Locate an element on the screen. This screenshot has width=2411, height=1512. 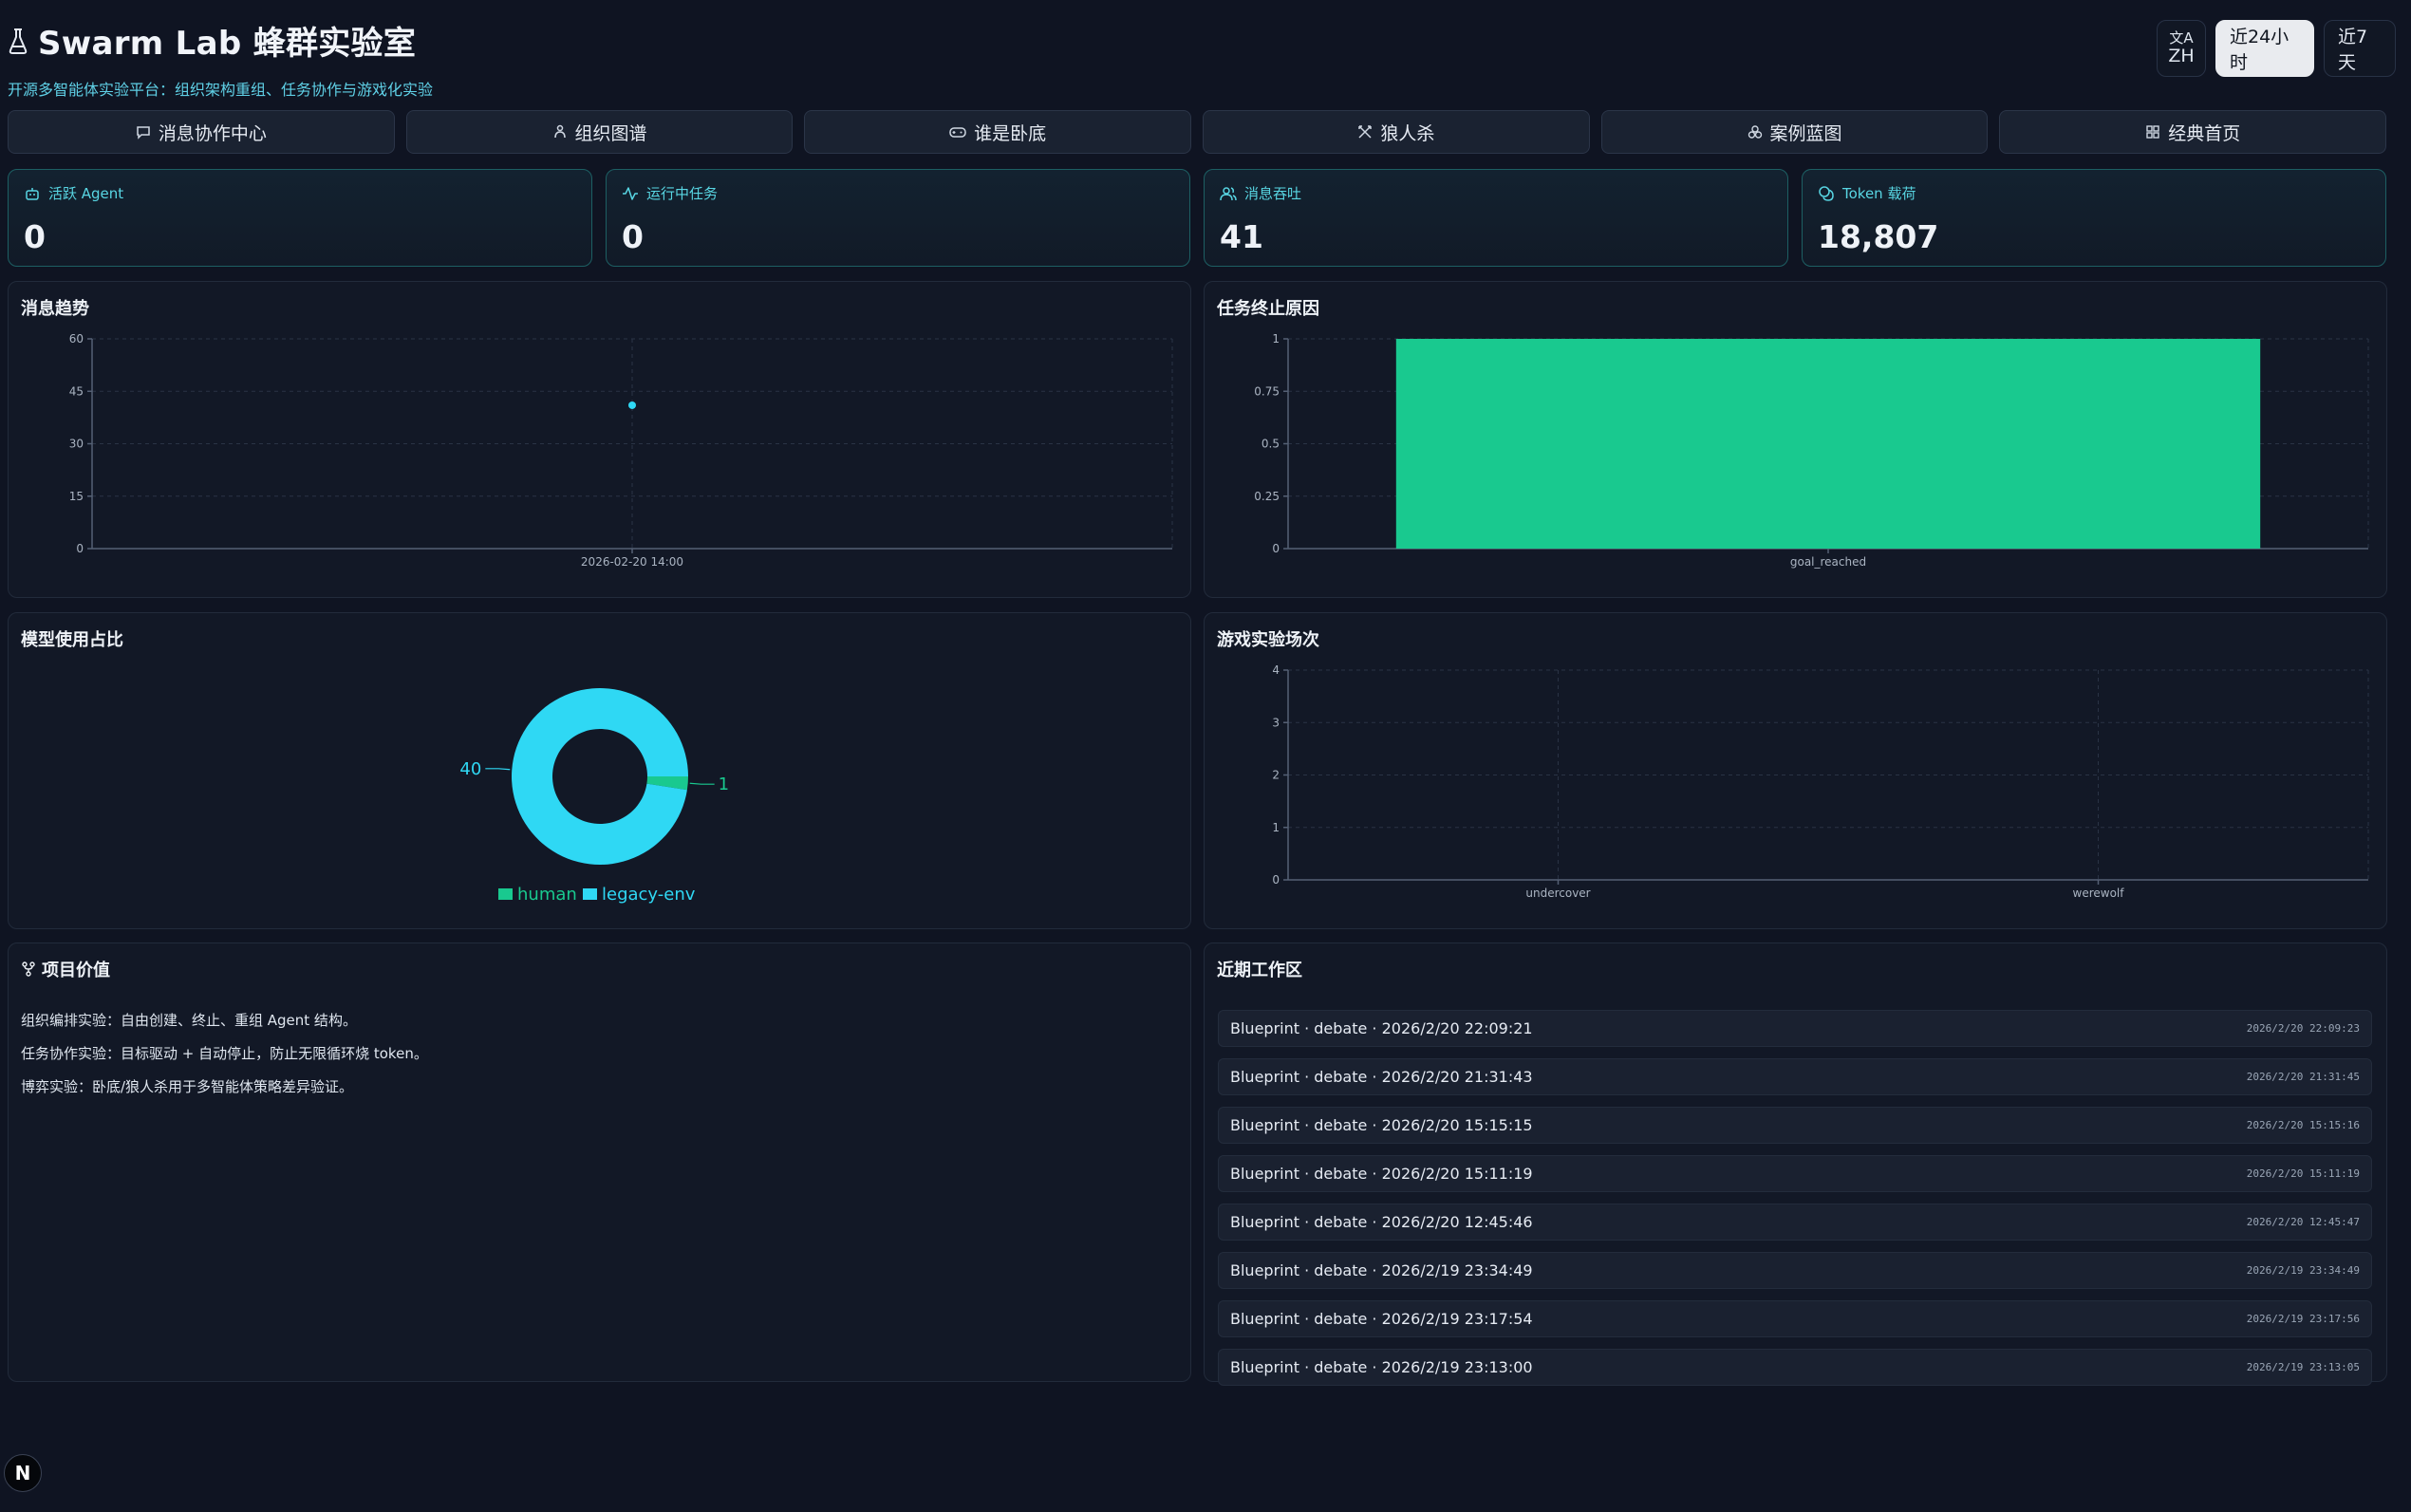
pie-data-label: 40 is located at coordinates (470, 769).